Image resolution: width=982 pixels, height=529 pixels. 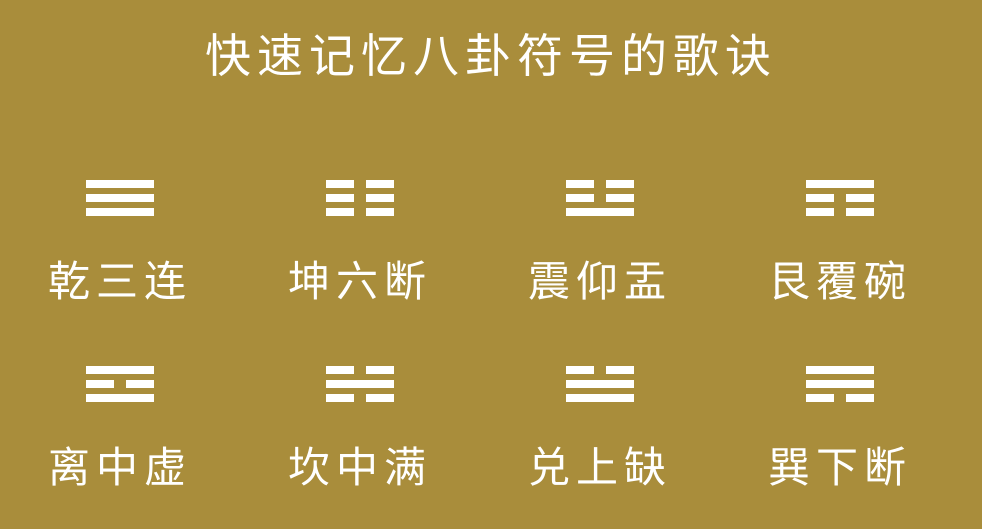 I want to click on trigram-zhen-icon, so click(x=600, y=196).